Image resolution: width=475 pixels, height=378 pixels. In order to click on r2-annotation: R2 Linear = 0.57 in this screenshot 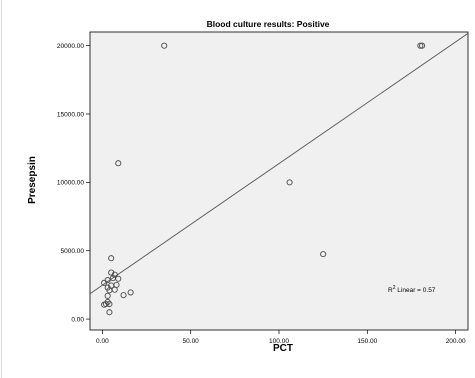, I will do `click(412, 289)`.